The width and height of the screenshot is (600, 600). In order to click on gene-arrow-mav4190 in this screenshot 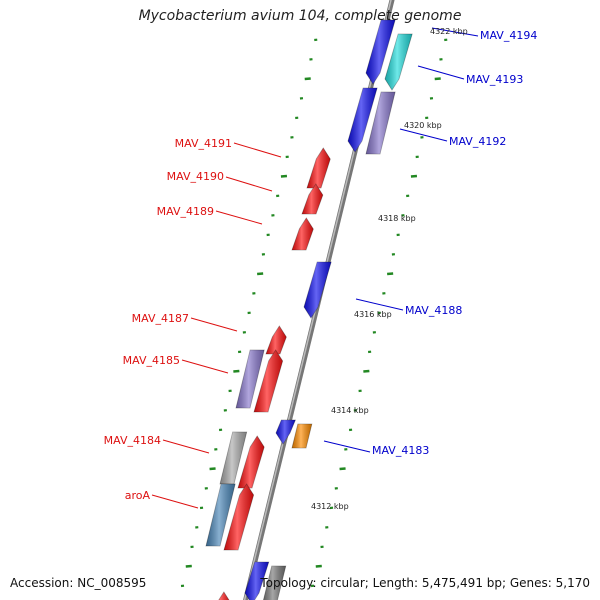, I will do `click(312, 199)`.